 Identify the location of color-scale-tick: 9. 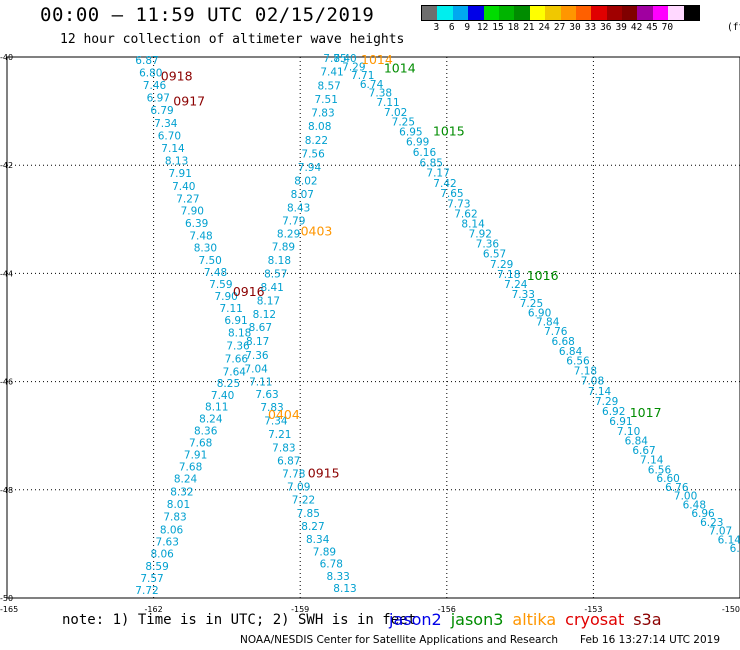
(467, 27).